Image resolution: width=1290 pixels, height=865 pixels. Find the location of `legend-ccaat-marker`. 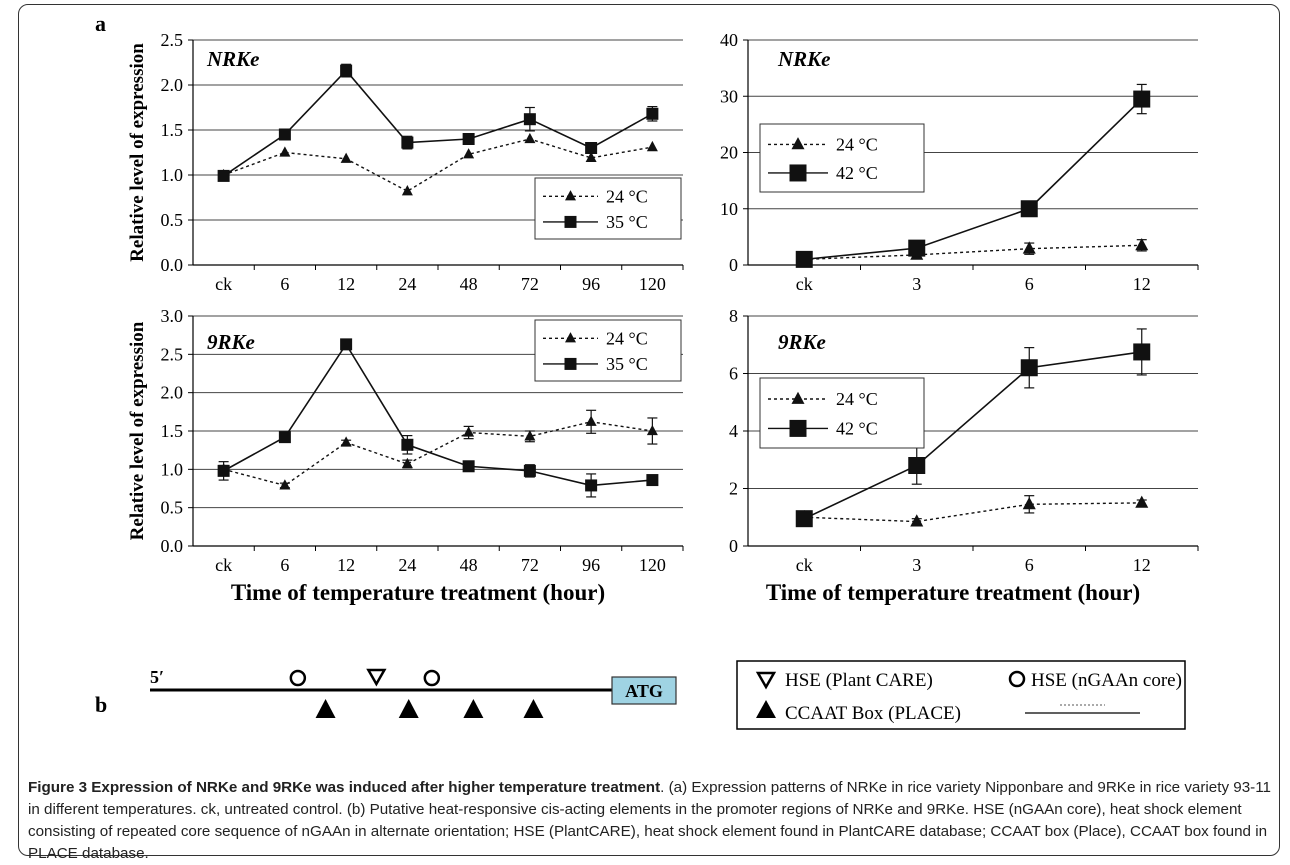

legend-ccaat-marker is located at coordinates (766, 709).